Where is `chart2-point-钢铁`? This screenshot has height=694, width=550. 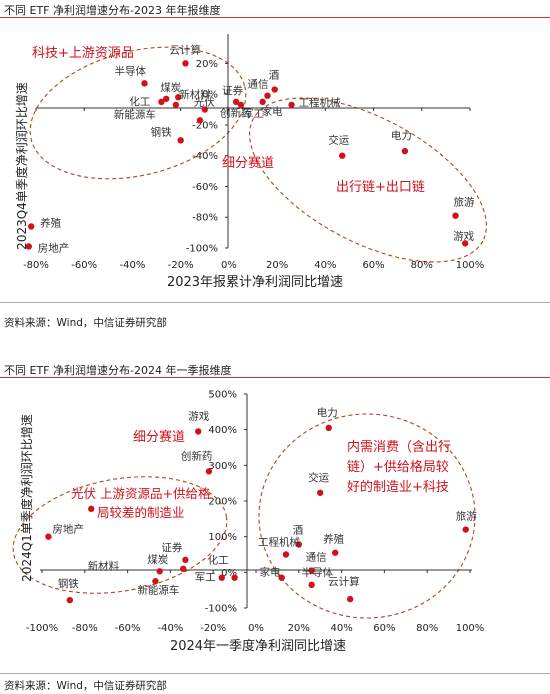
chart2-point-钢铁 is located at coordinates (70, 600).